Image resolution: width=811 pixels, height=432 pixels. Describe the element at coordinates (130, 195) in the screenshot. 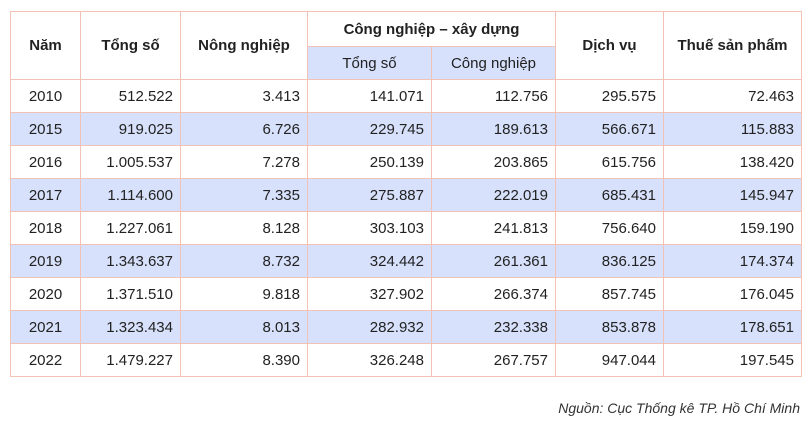

I see `cell-total: 1.114.600` at that location.